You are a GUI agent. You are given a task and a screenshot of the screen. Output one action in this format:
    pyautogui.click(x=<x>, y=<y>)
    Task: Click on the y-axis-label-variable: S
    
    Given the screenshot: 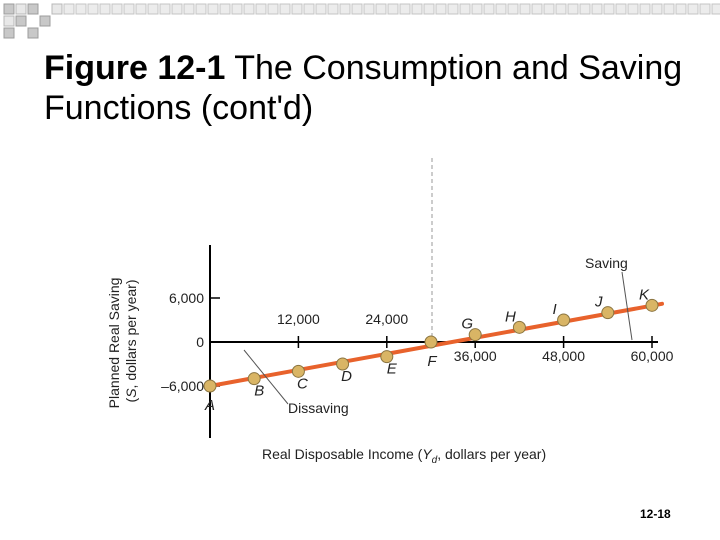 What is the action you would take?
    pyautogui.click(x=131, y=393)
    